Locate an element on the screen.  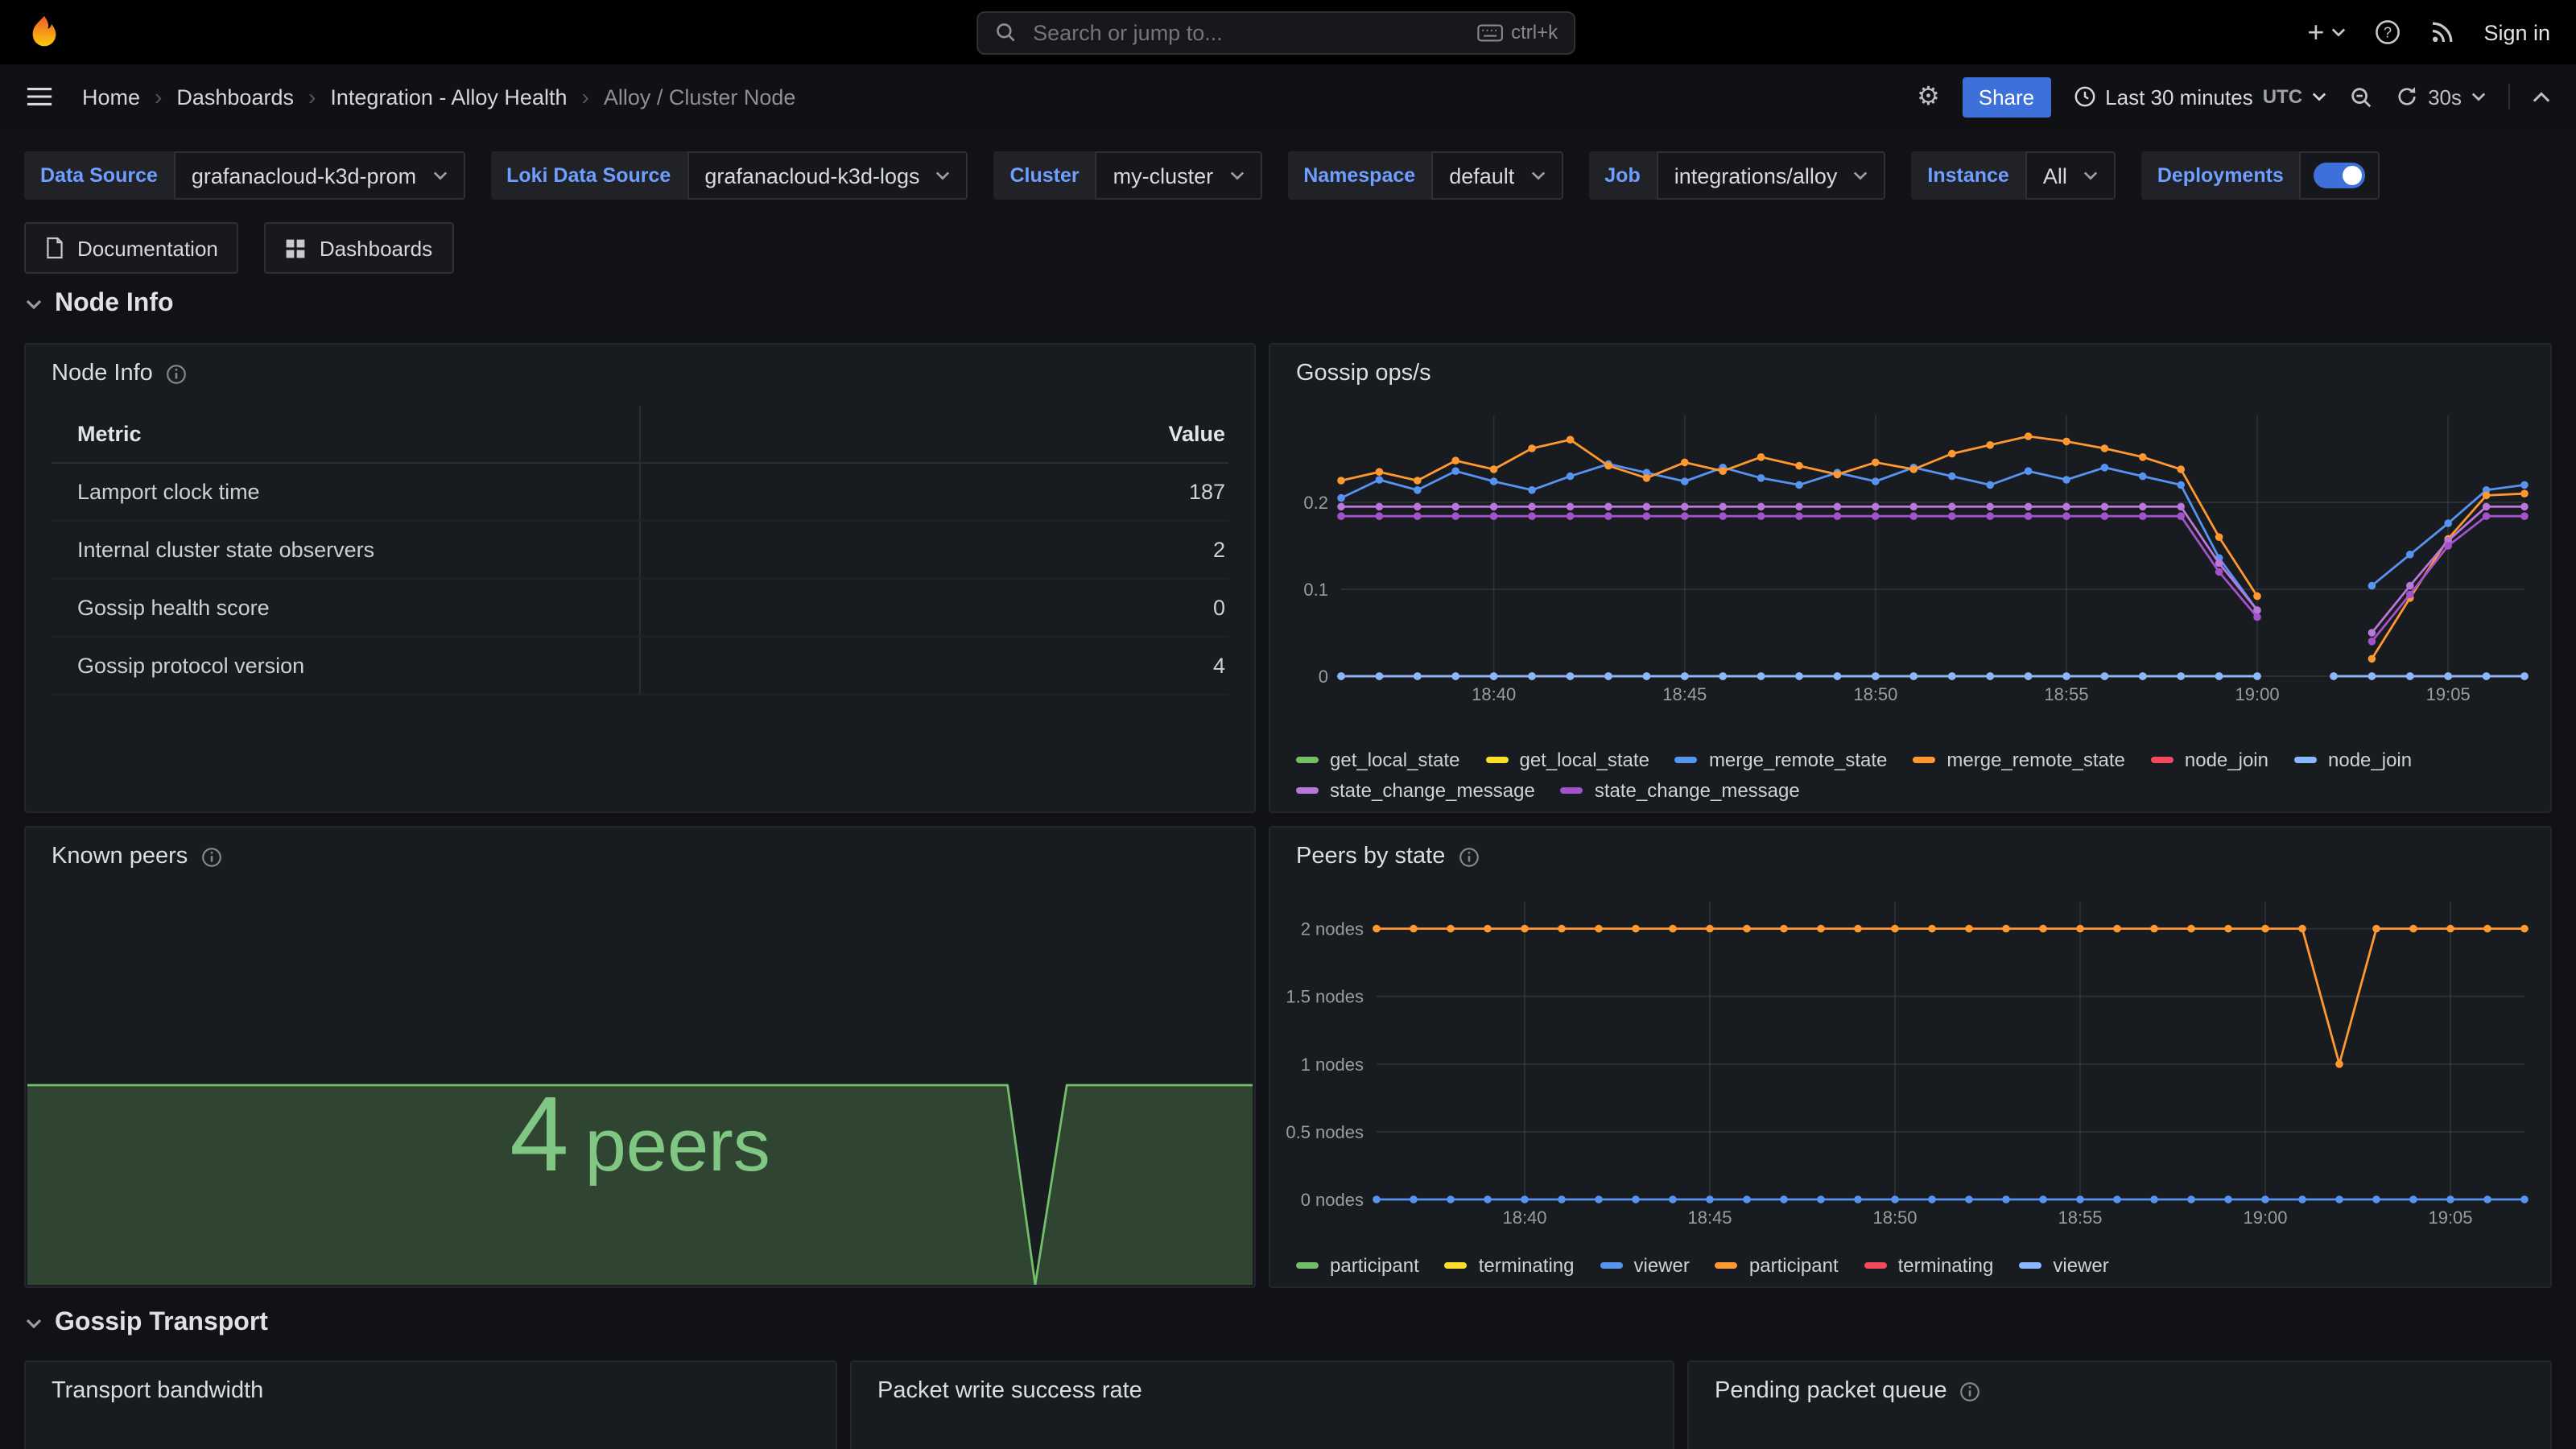
panel-transport-bandwidth: Transport bandwidth is located at coordinates (430, 1404).